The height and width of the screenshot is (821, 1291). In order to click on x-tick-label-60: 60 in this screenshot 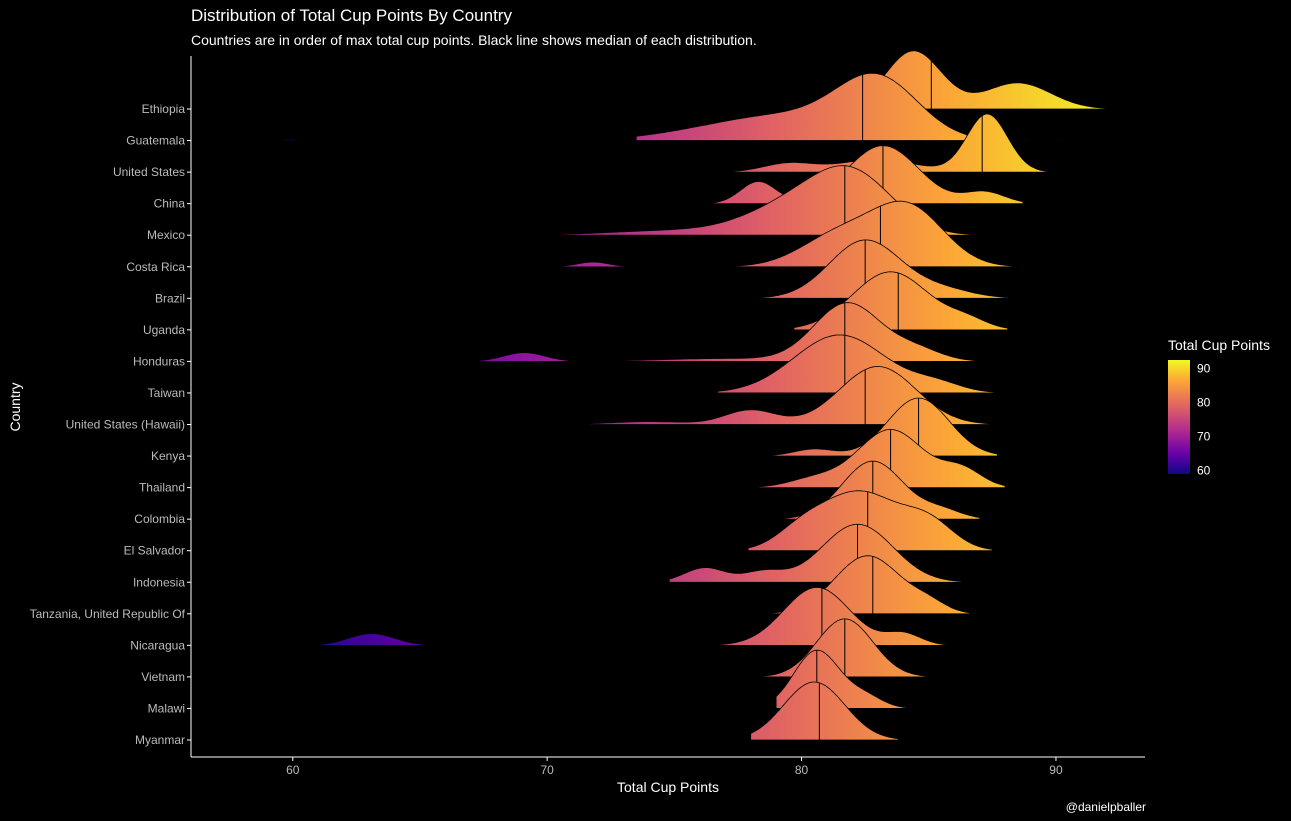, I will do `click(293, 770)`.